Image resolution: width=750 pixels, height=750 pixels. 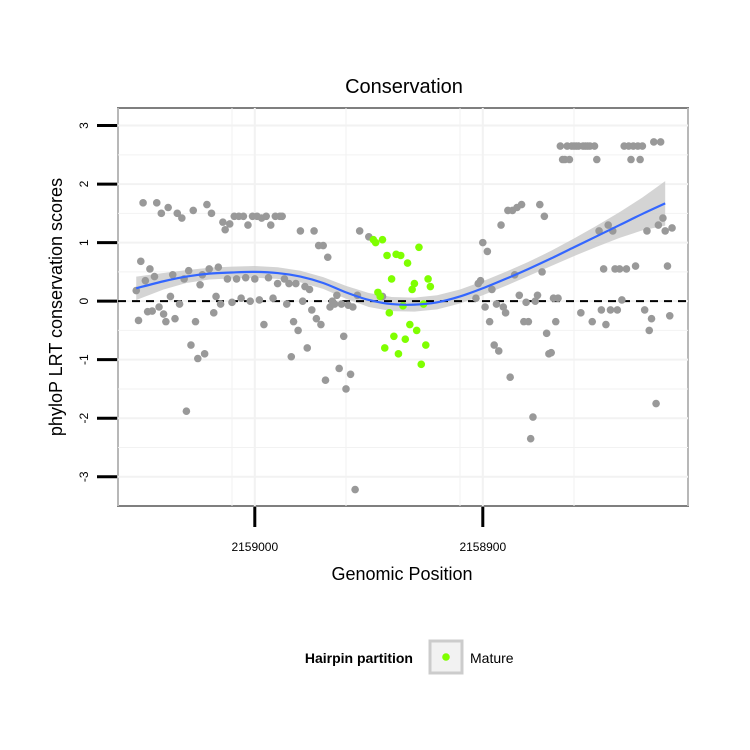 What do you see at coordinates (401, 574) in the screenshot?
I see `x-axis-label: Genomic Position` at bounding box center [401, 574].